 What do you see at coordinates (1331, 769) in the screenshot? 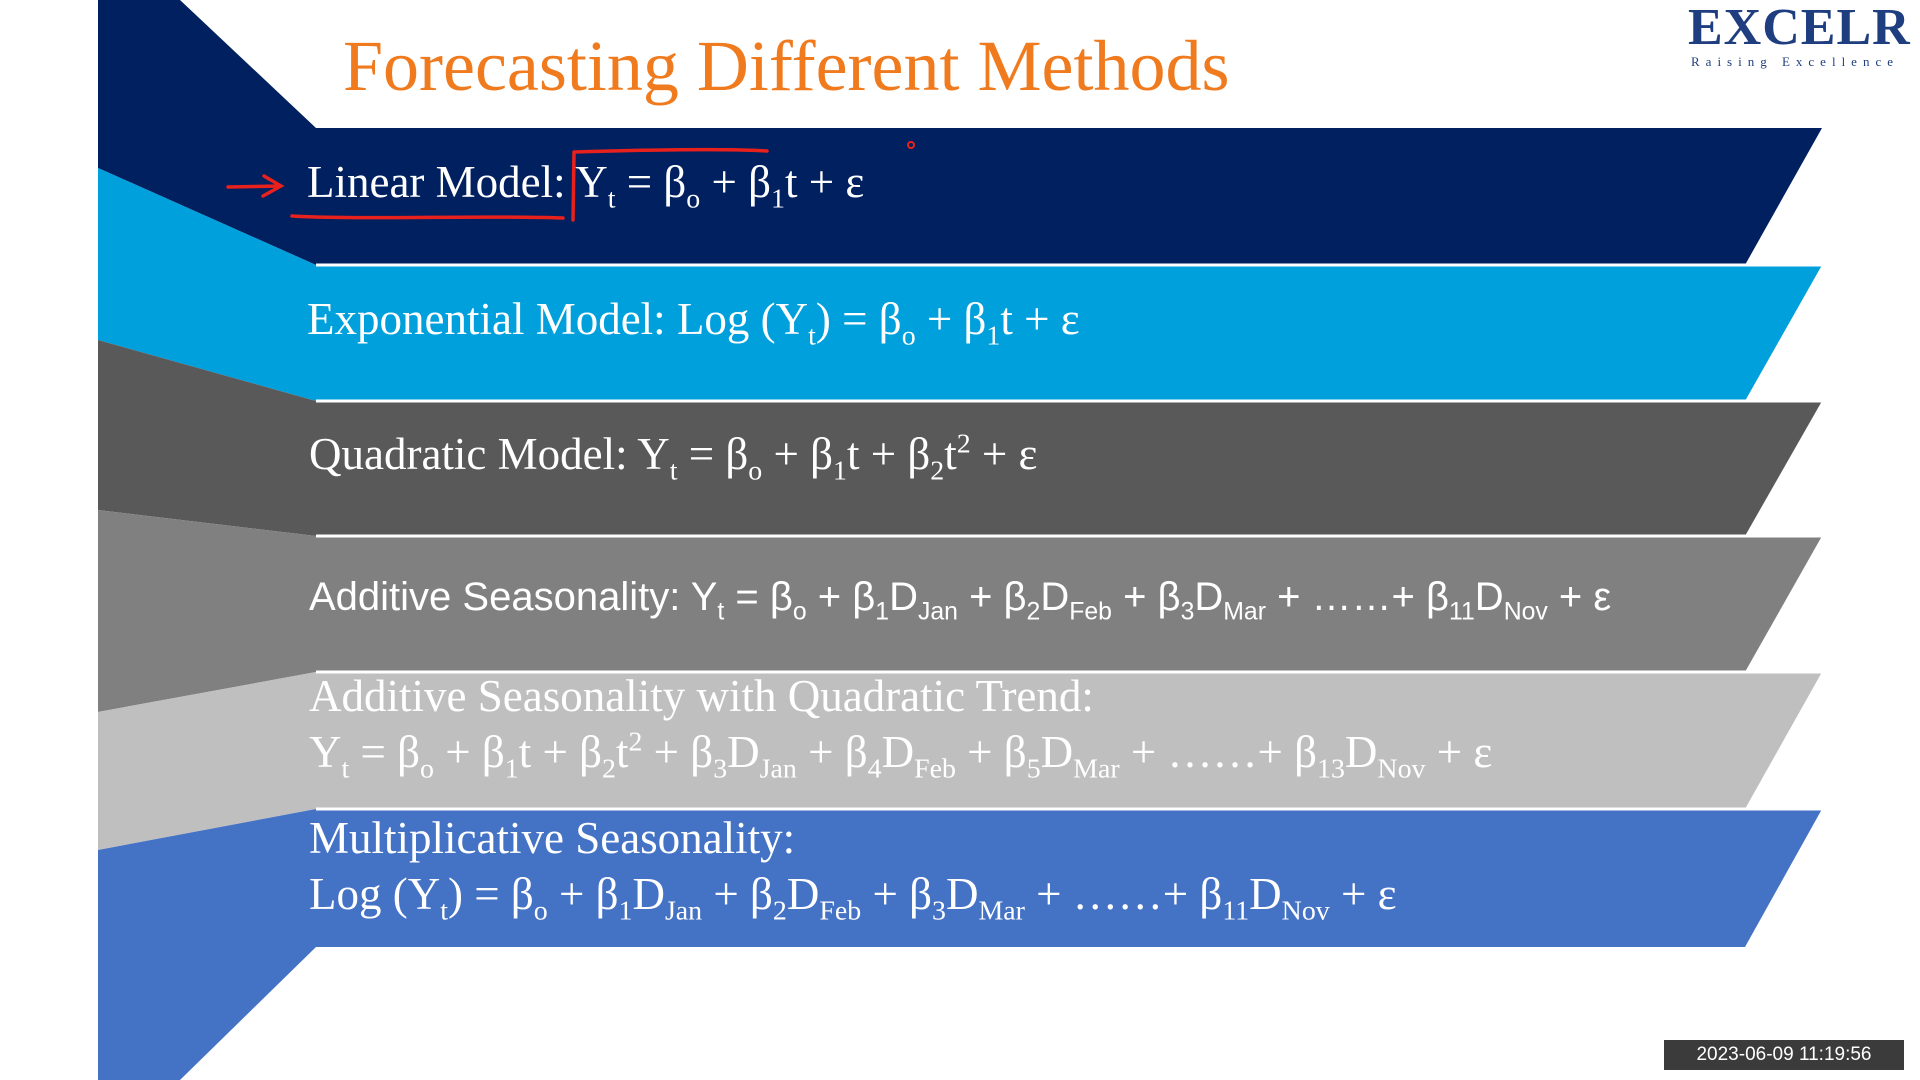
I see `eq-sub: 13` at bounding box center [1331, 769].